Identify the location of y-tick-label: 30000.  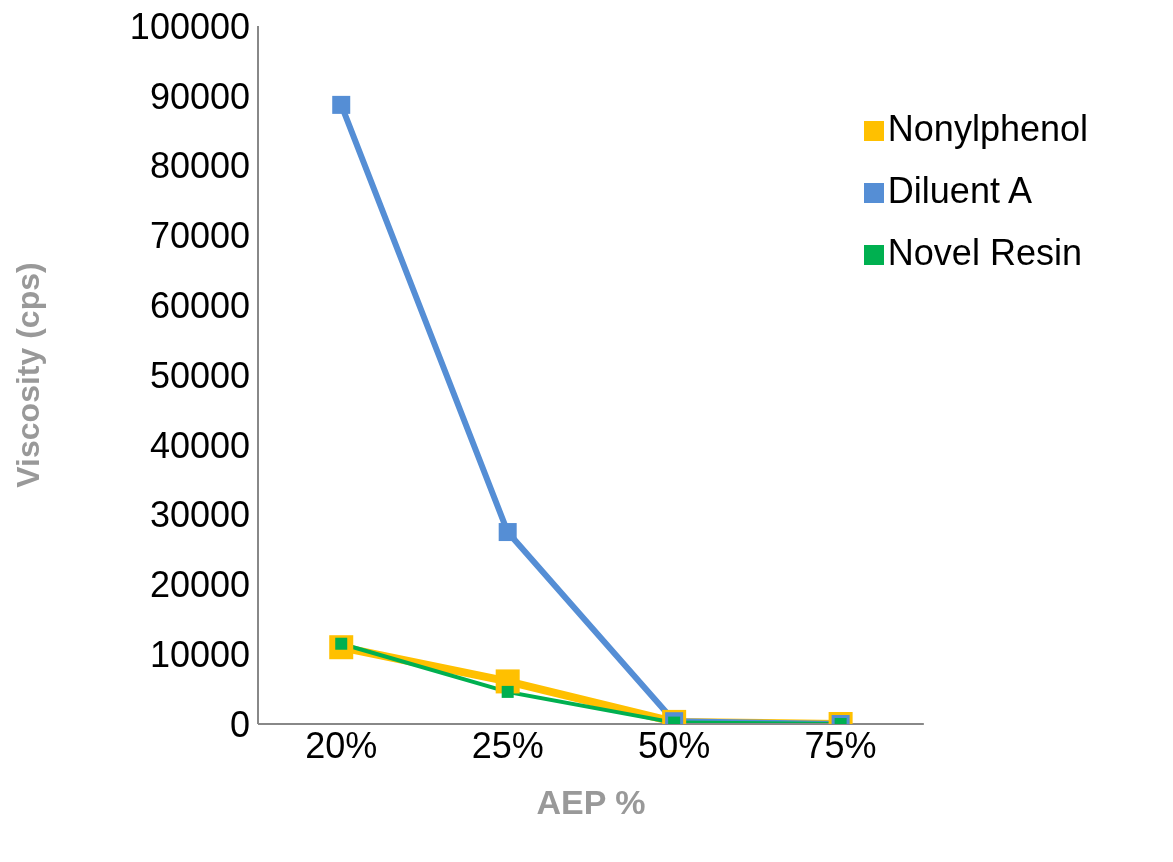
(199, 515).